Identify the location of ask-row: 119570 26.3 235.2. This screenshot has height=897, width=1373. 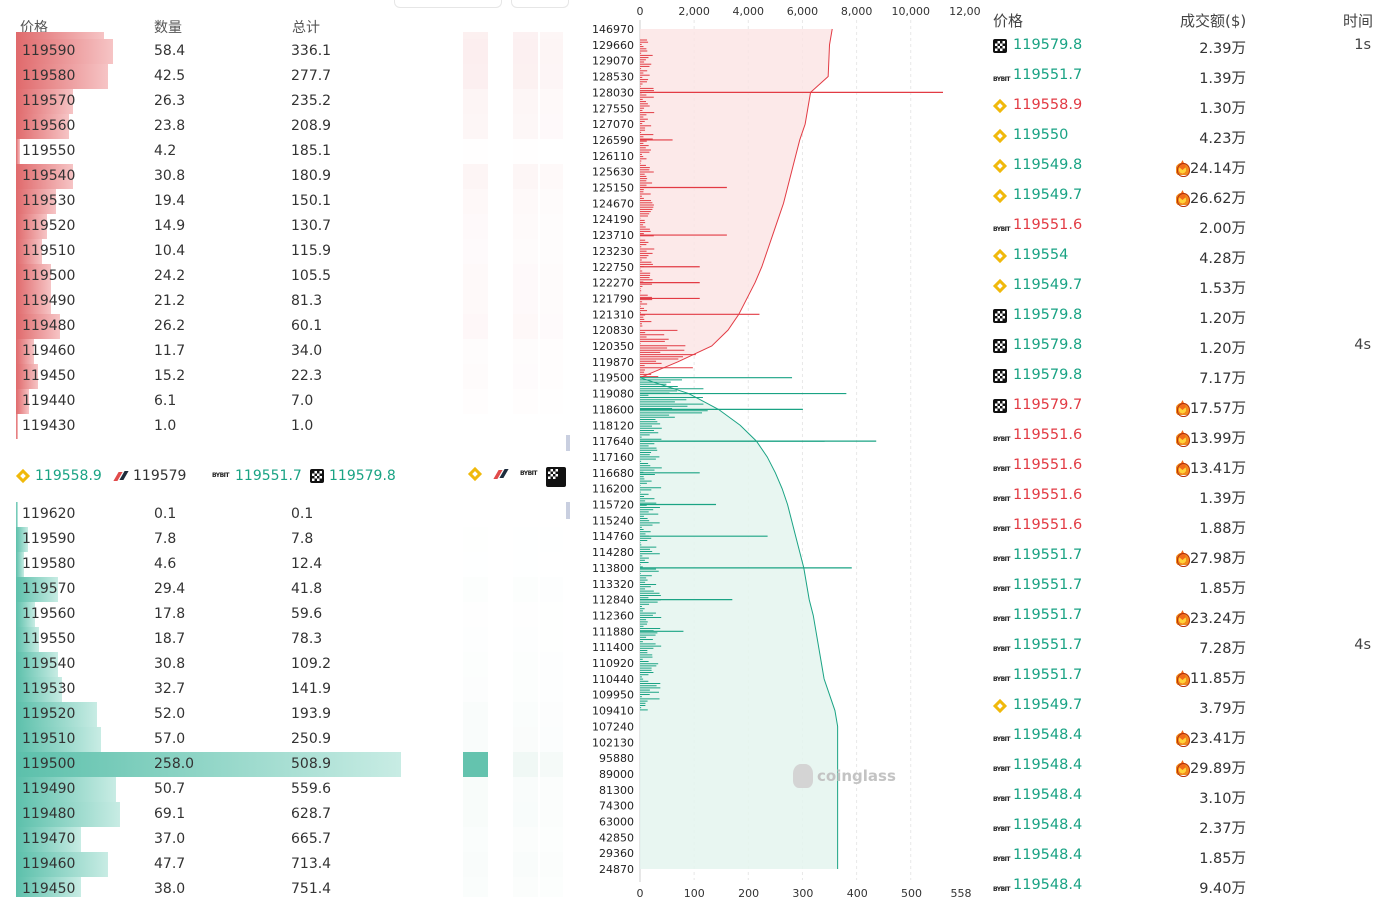
(290, 101).